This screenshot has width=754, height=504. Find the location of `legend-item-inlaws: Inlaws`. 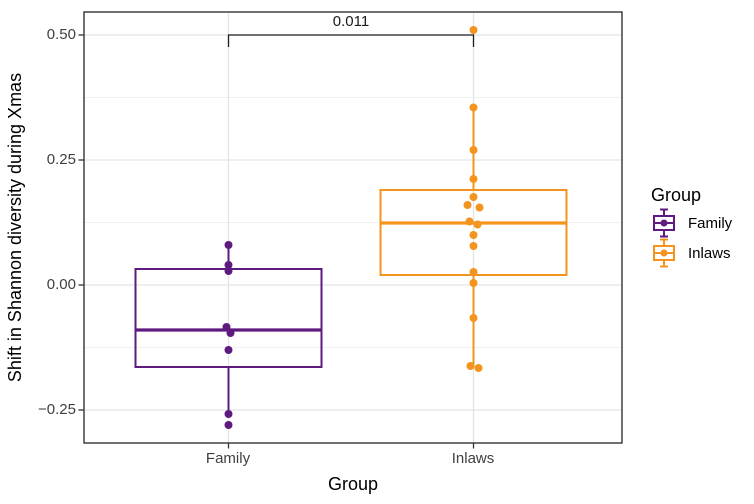

legend-item-inlaws: Inlaws is located at coordinates (691, 253).